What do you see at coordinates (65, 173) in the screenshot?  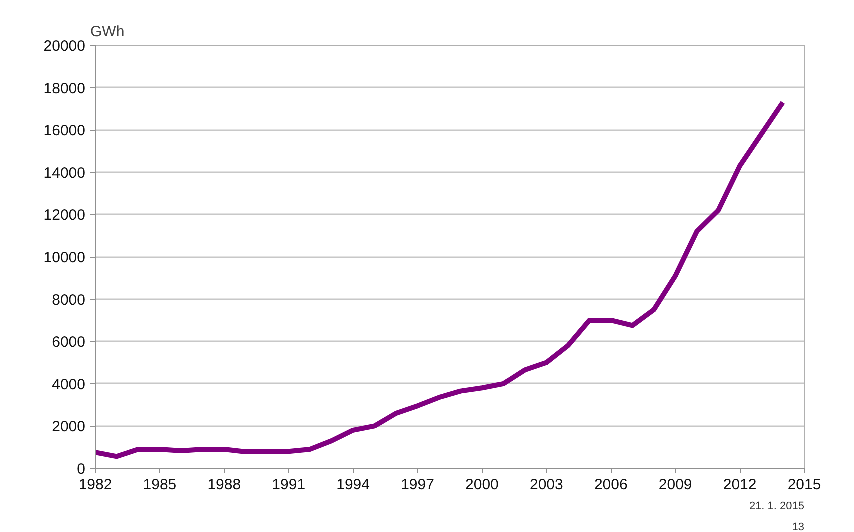 I see `y-tick-label: 14000` at bounding box center [65, 173].